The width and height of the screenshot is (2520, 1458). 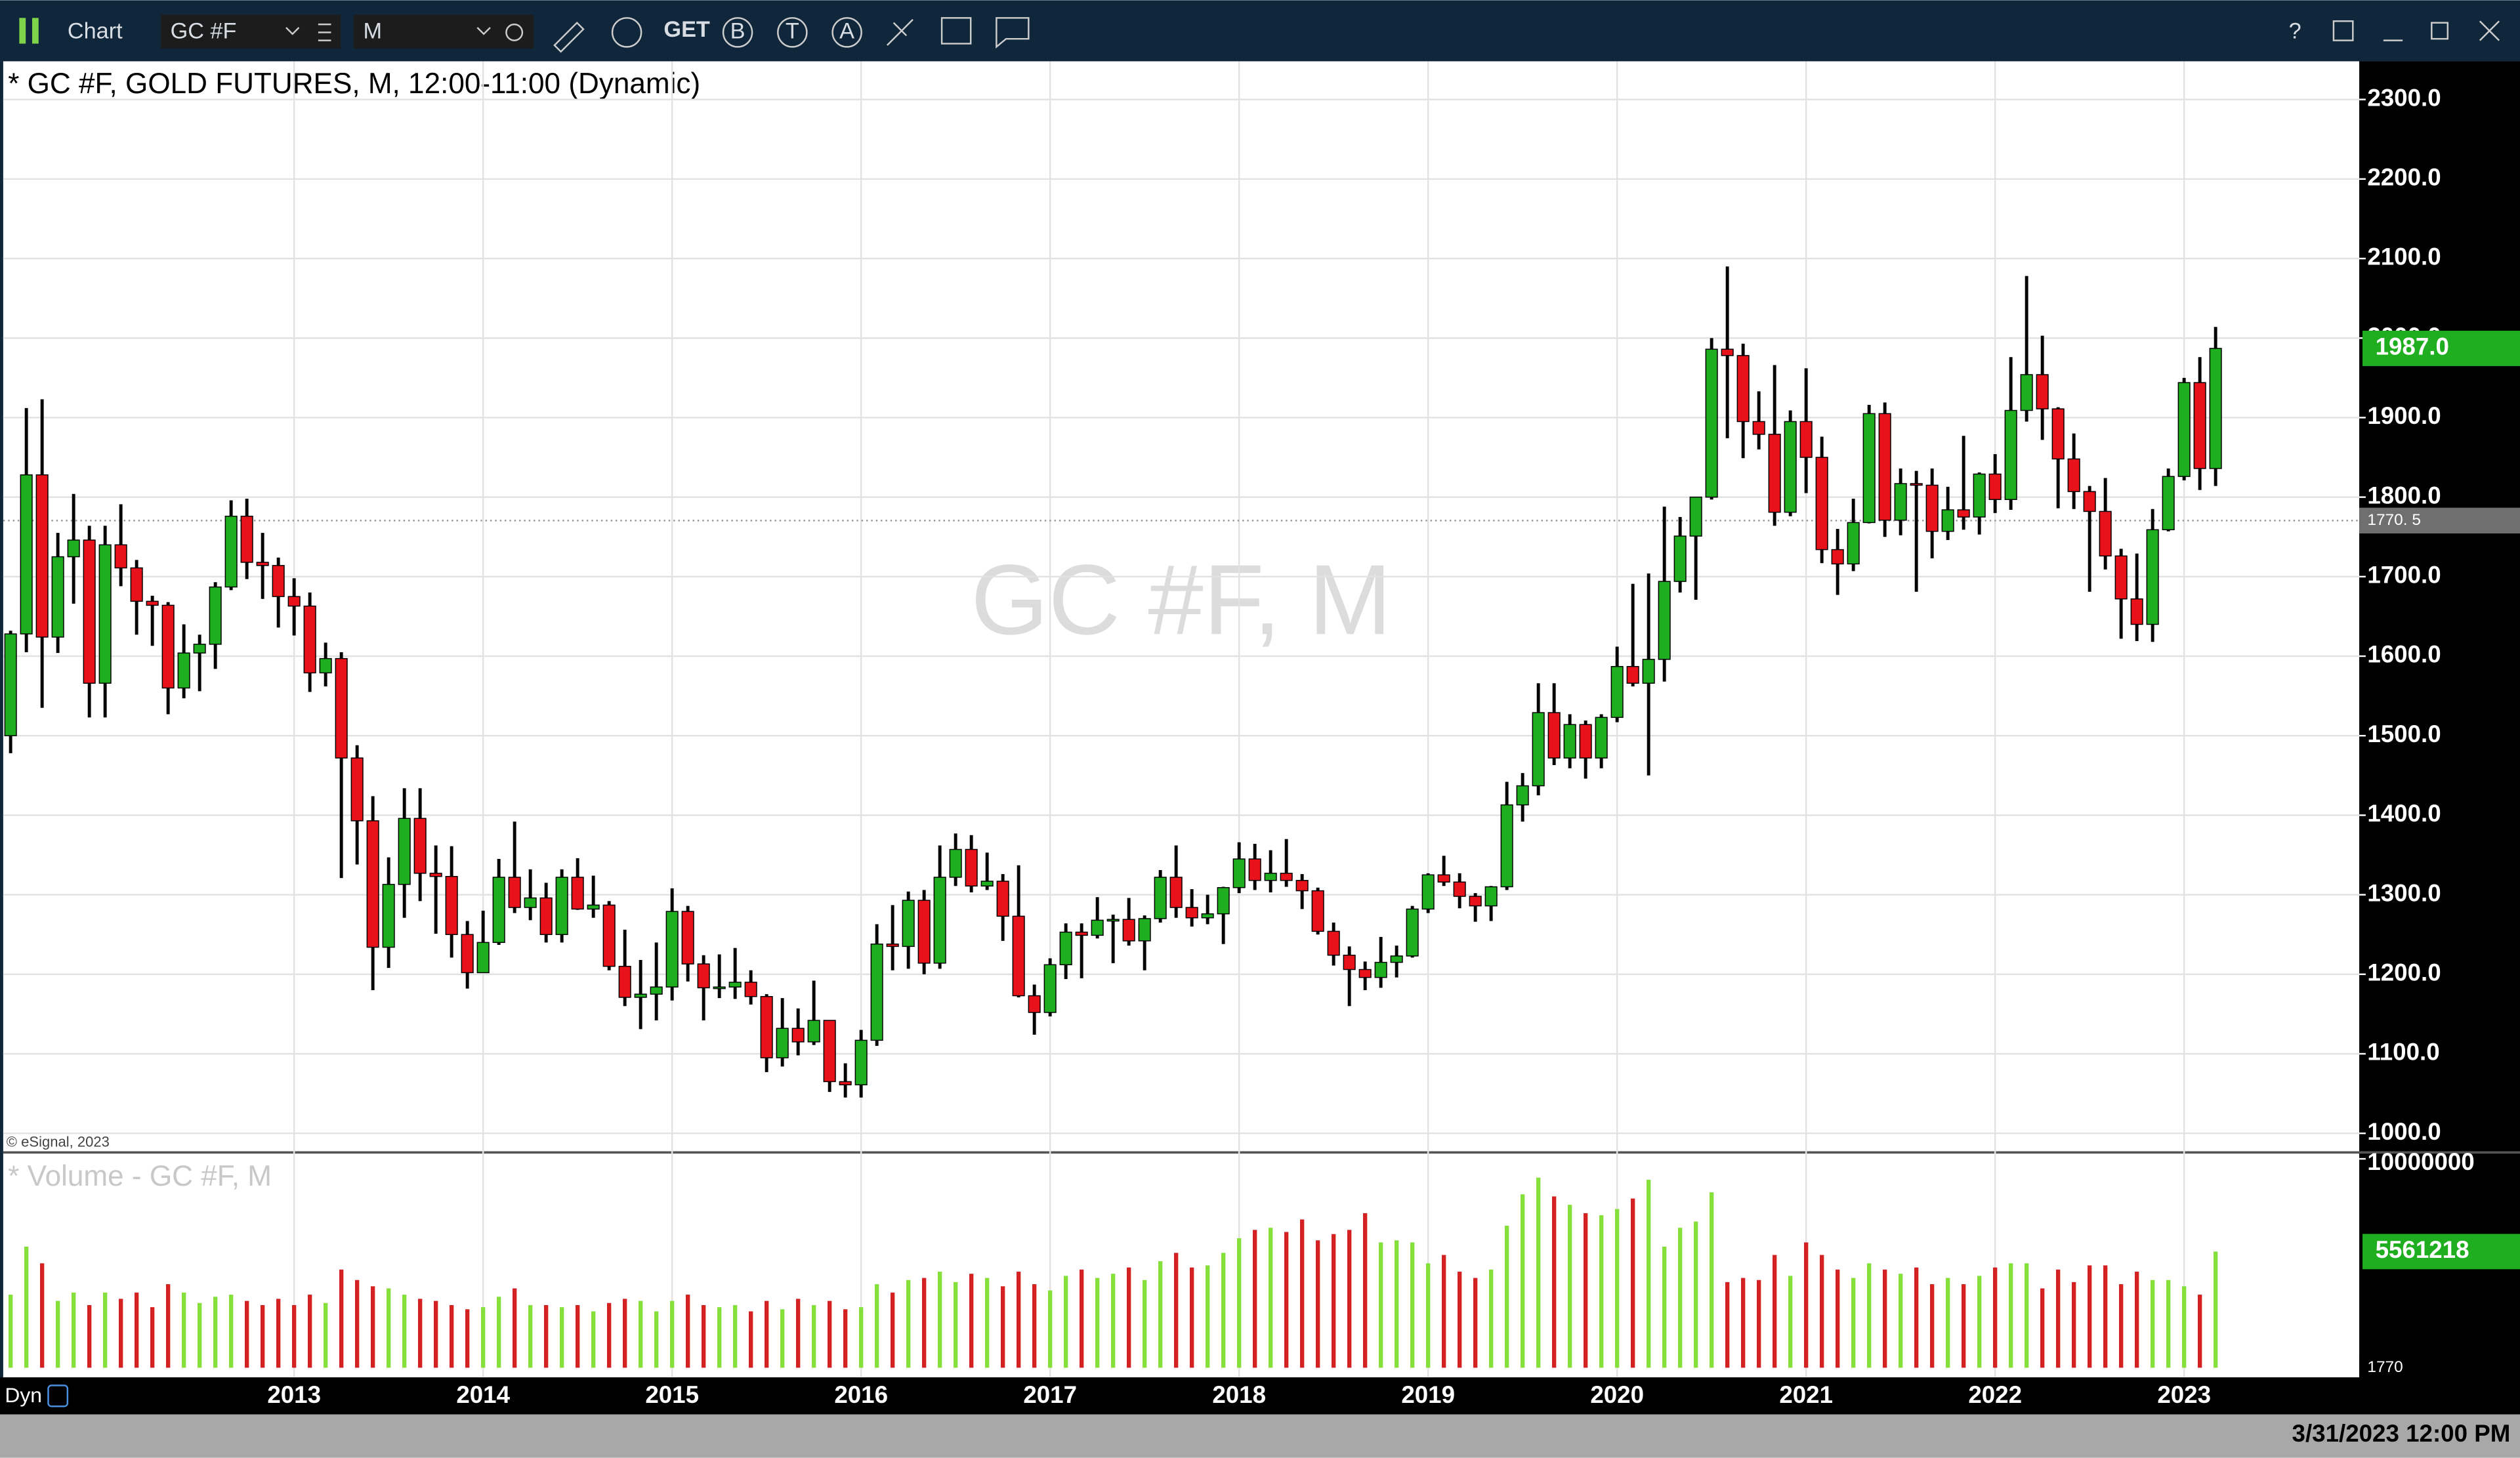 What do you see at coordinates (2404, 892) in the screenshot?
I see `y-tick-label: 1300.0` at bounding box center [2404, 892].